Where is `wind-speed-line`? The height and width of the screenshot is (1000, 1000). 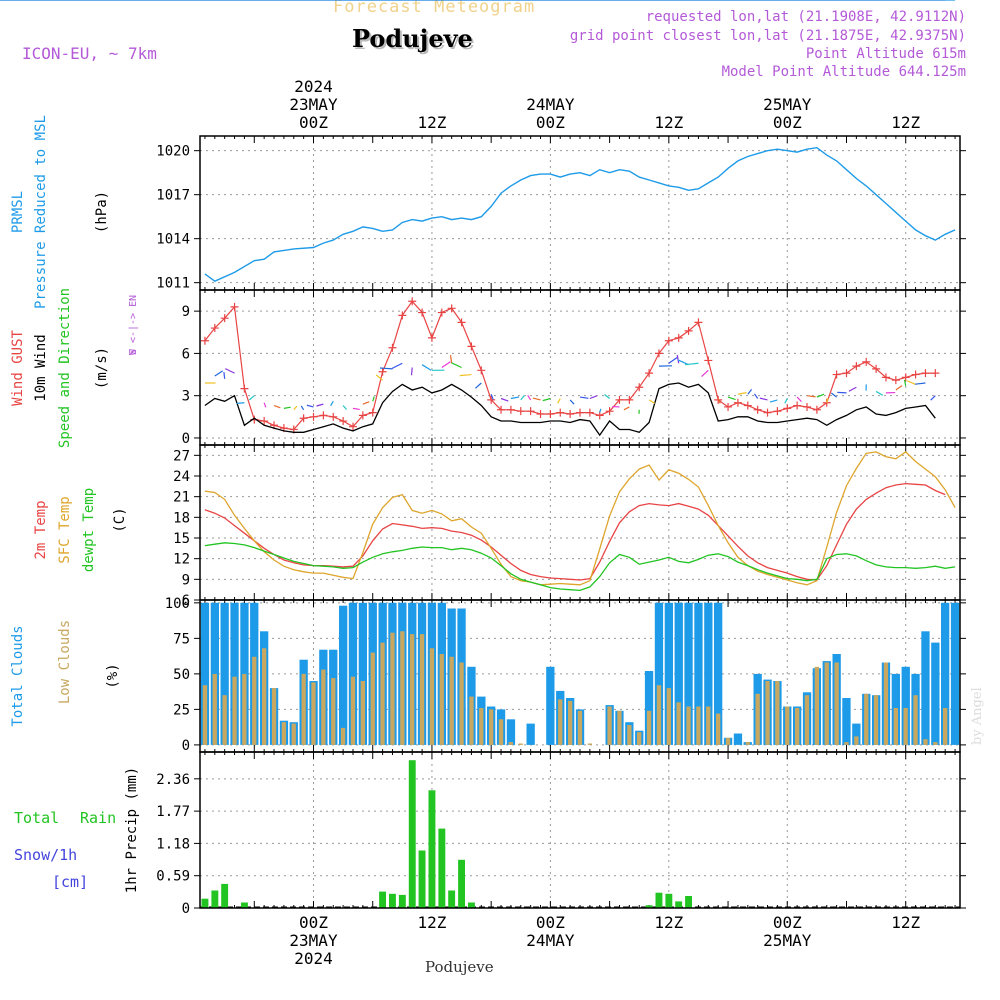
wind-speed-line is located at coordinates (570, 409).